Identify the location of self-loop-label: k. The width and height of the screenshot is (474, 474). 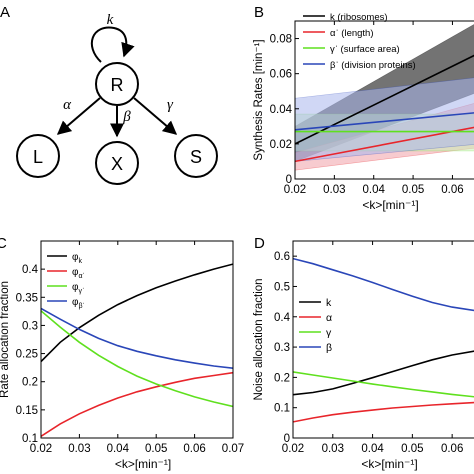
(110, 20).